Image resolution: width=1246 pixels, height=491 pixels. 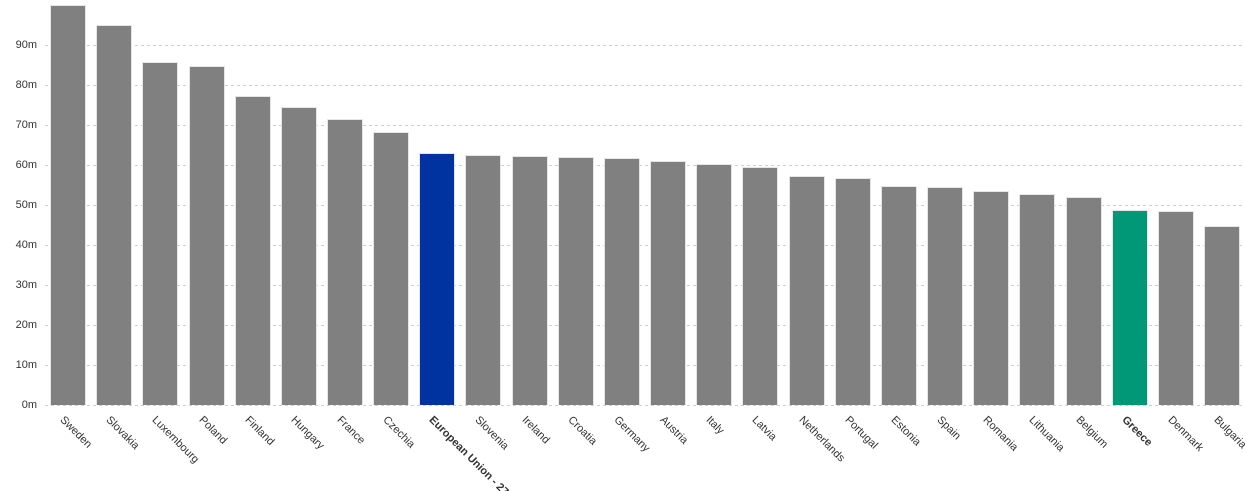 I want to click on bar-sweden, so click(x=68, y=205).